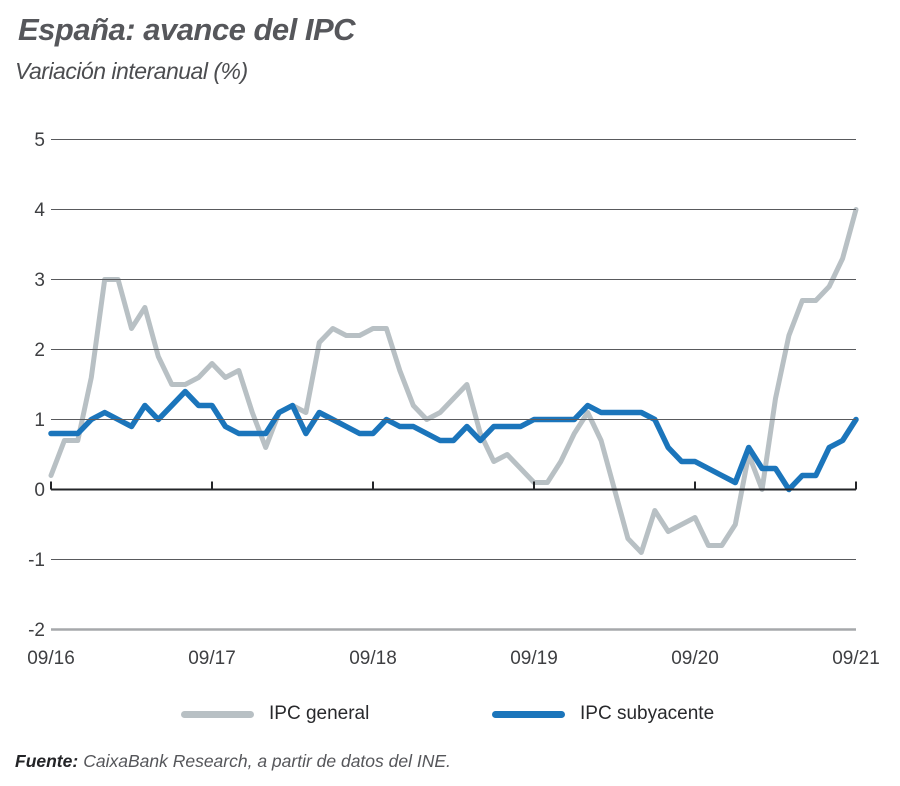 The height and width of the screenshot is (786, 900). Describe the element at coordinates (856, 658) in the screenshot. I see `x-axis-label: 09/21` at that location.